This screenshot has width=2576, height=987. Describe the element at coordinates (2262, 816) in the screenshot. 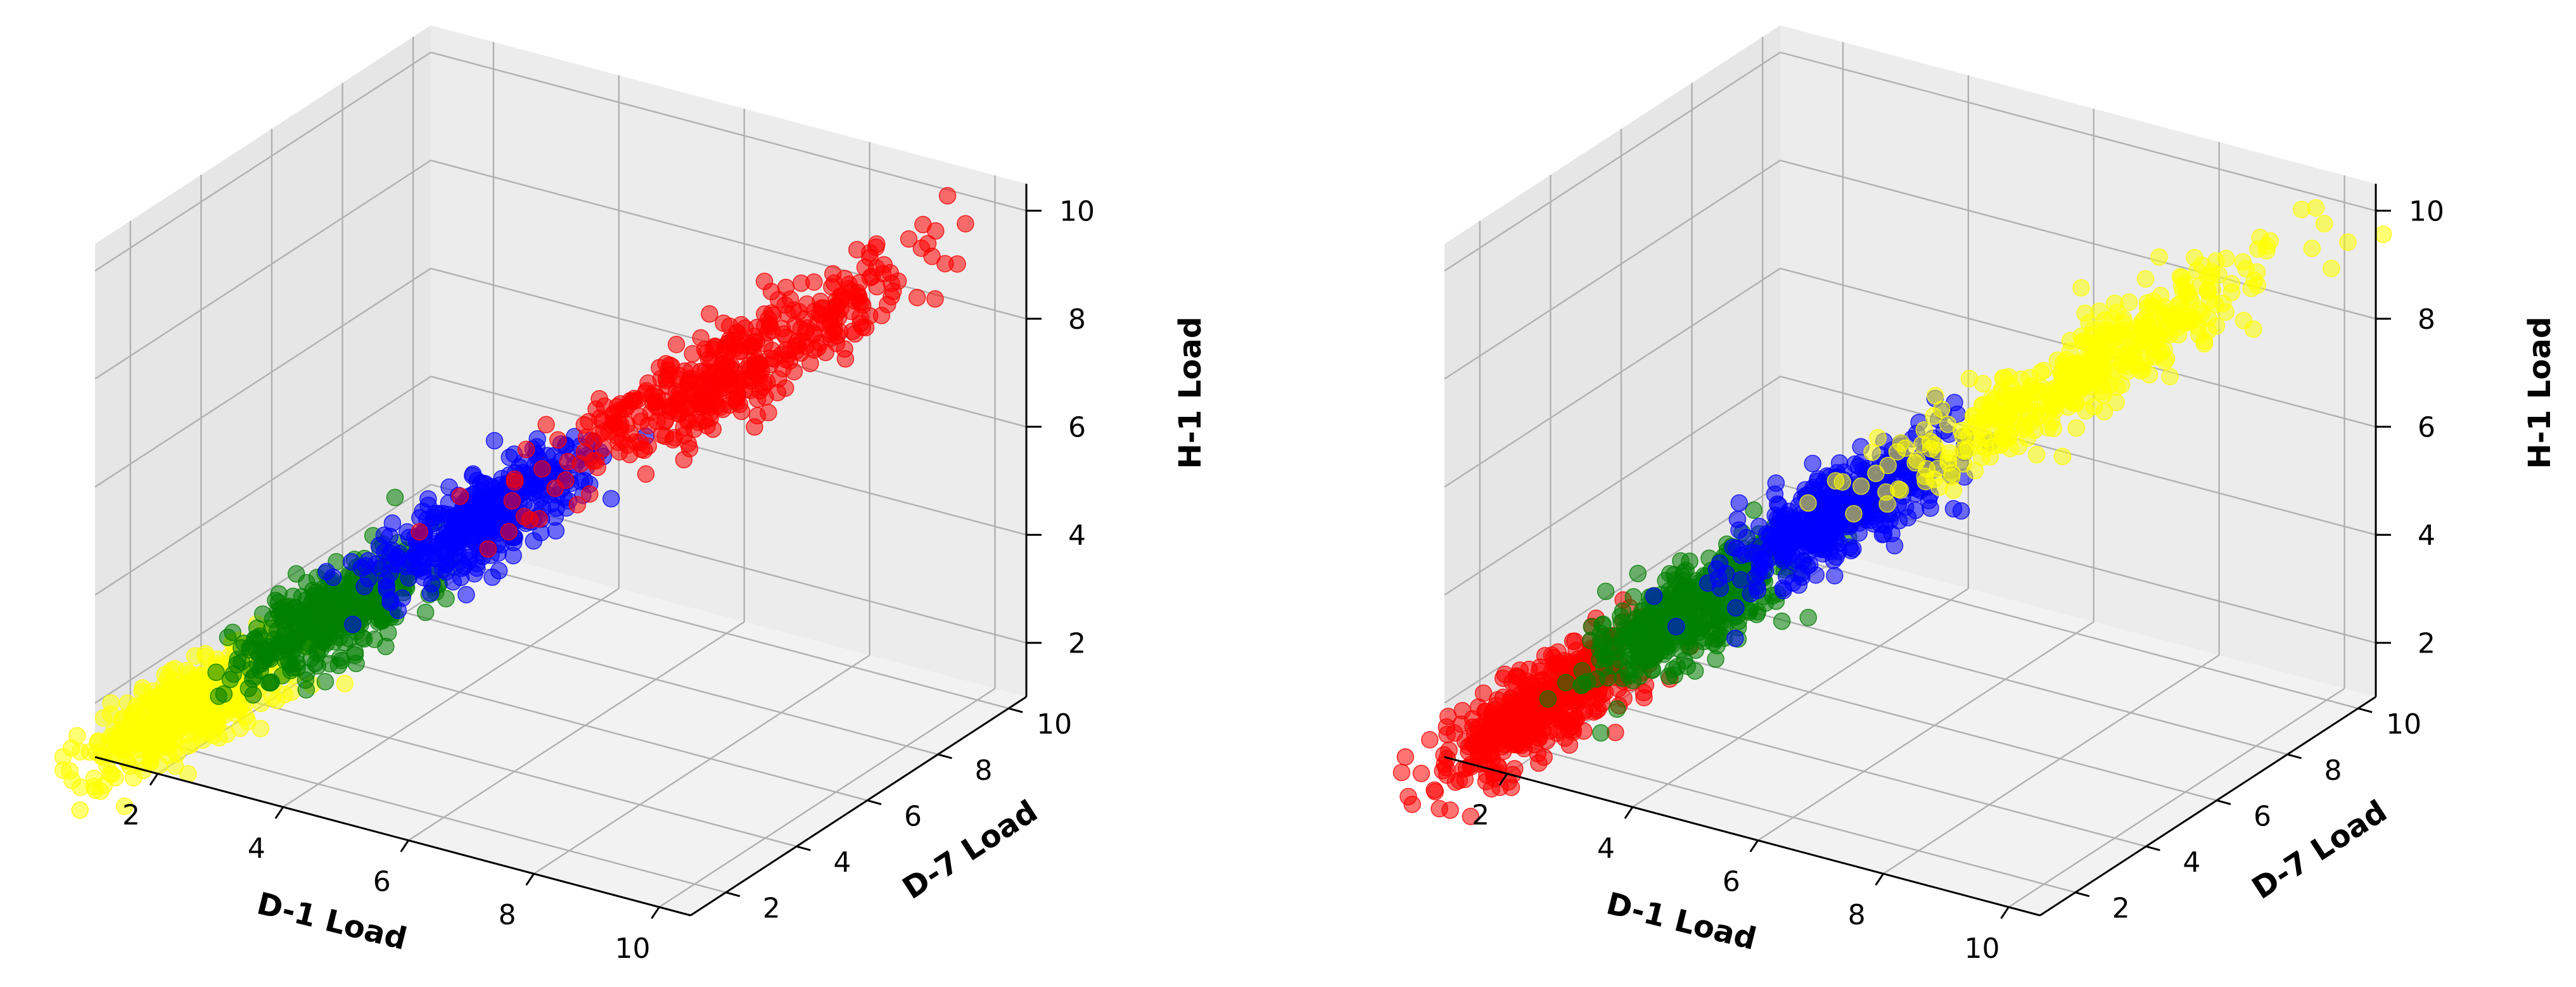

I see `y-tick-label: 6` at that location.